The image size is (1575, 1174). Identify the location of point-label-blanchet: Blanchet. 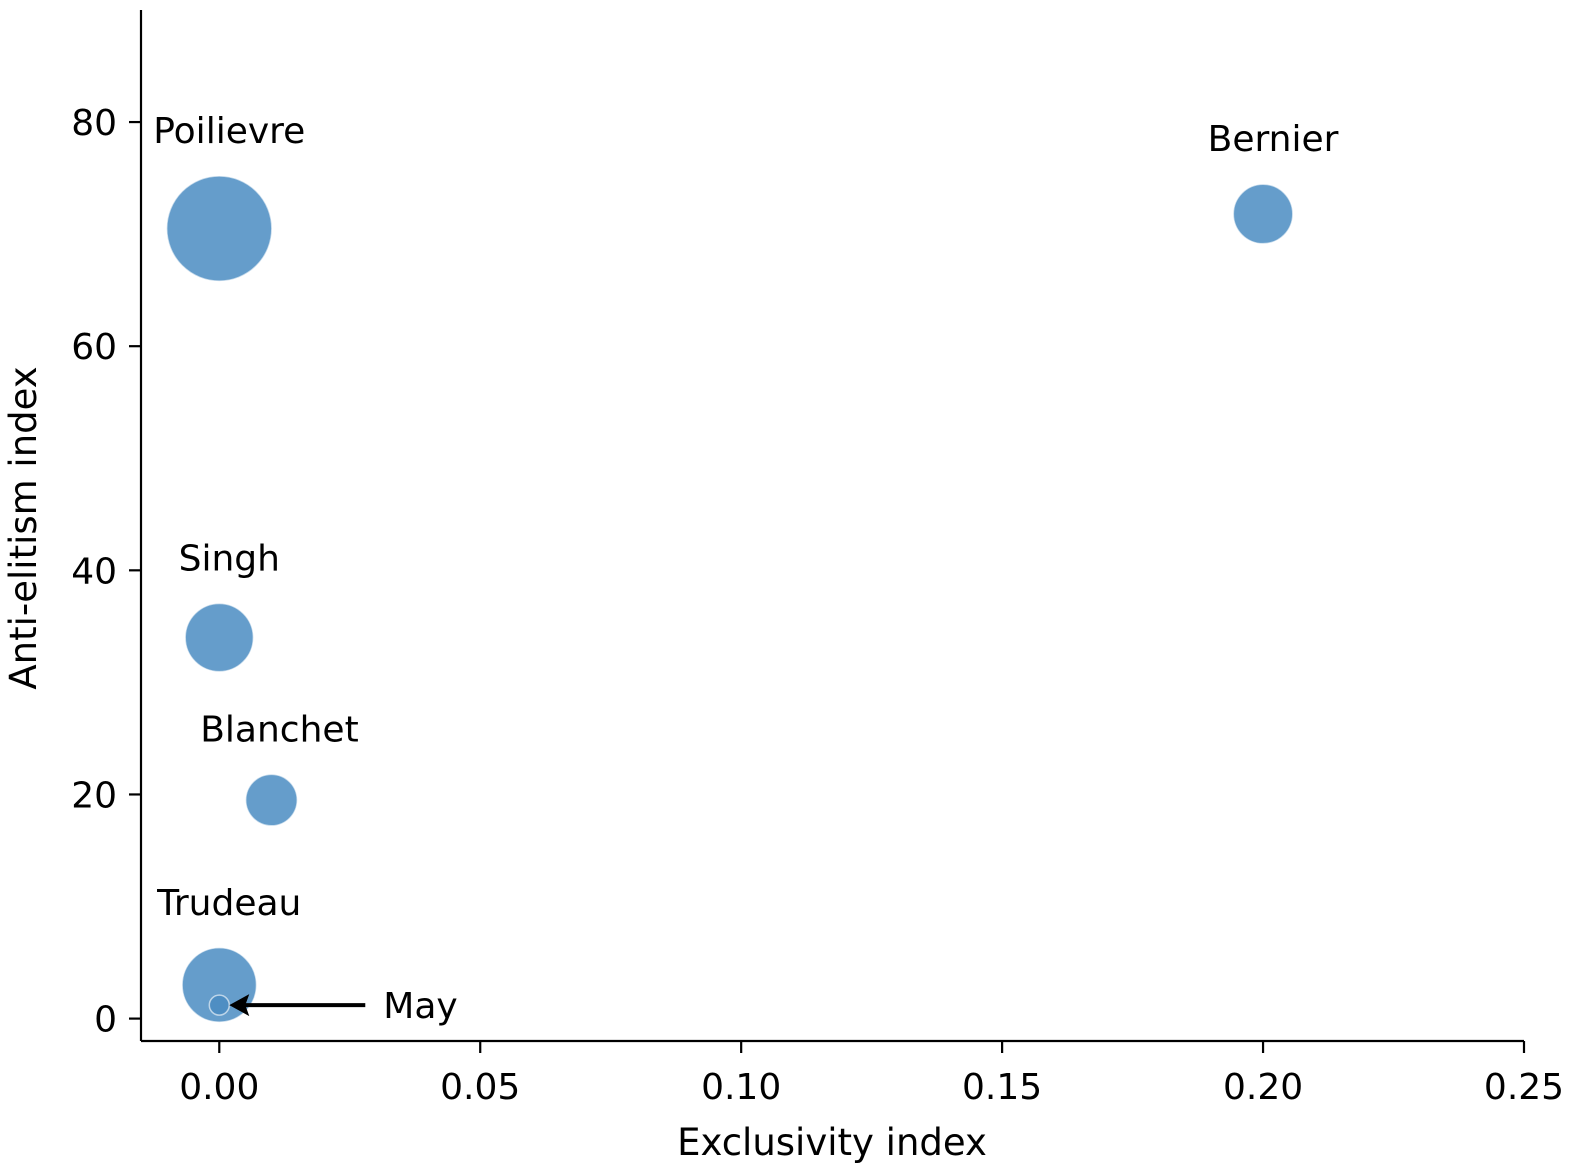
(279, 729).